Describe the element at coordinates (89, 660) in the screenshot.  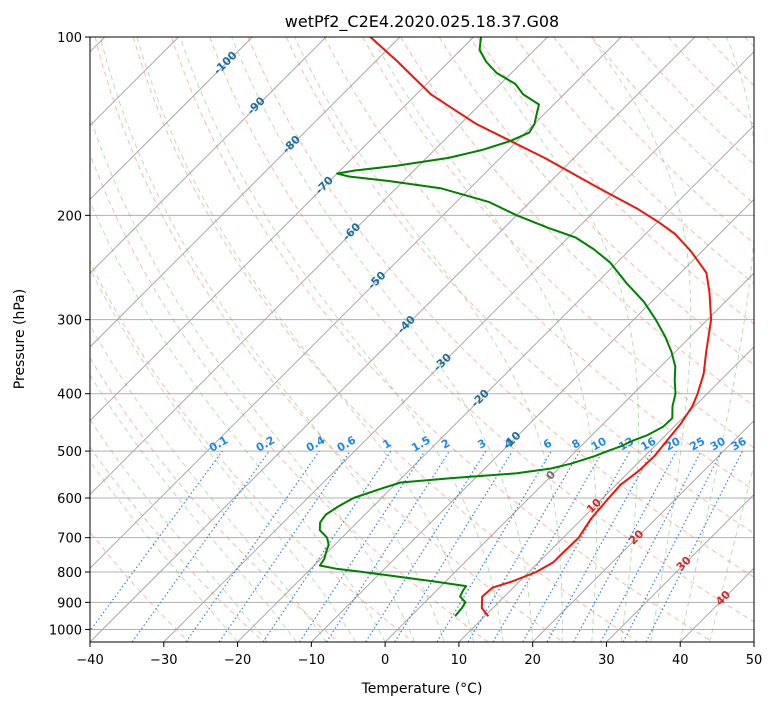
I see `x-tick-label: −40` at that location.